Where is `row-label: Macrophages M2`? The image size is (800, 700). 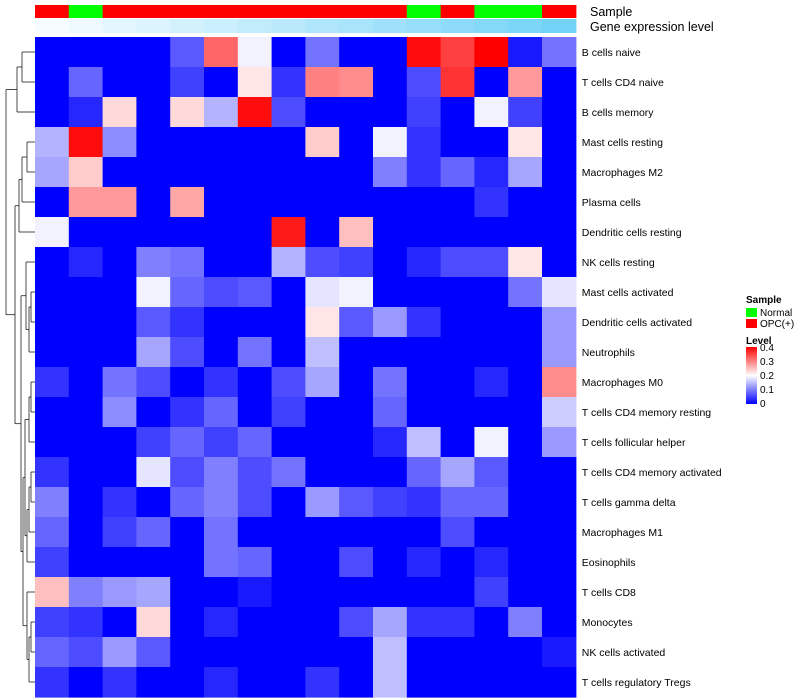 row-label: Macrophages M2 is located at coordinates (622, 173).